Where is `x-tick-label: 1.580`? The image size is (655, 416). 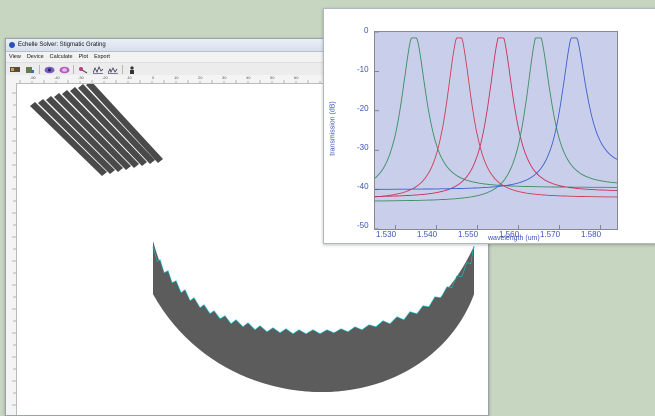
x-tick-label: 1.580 is located at coordinates (591, 234).